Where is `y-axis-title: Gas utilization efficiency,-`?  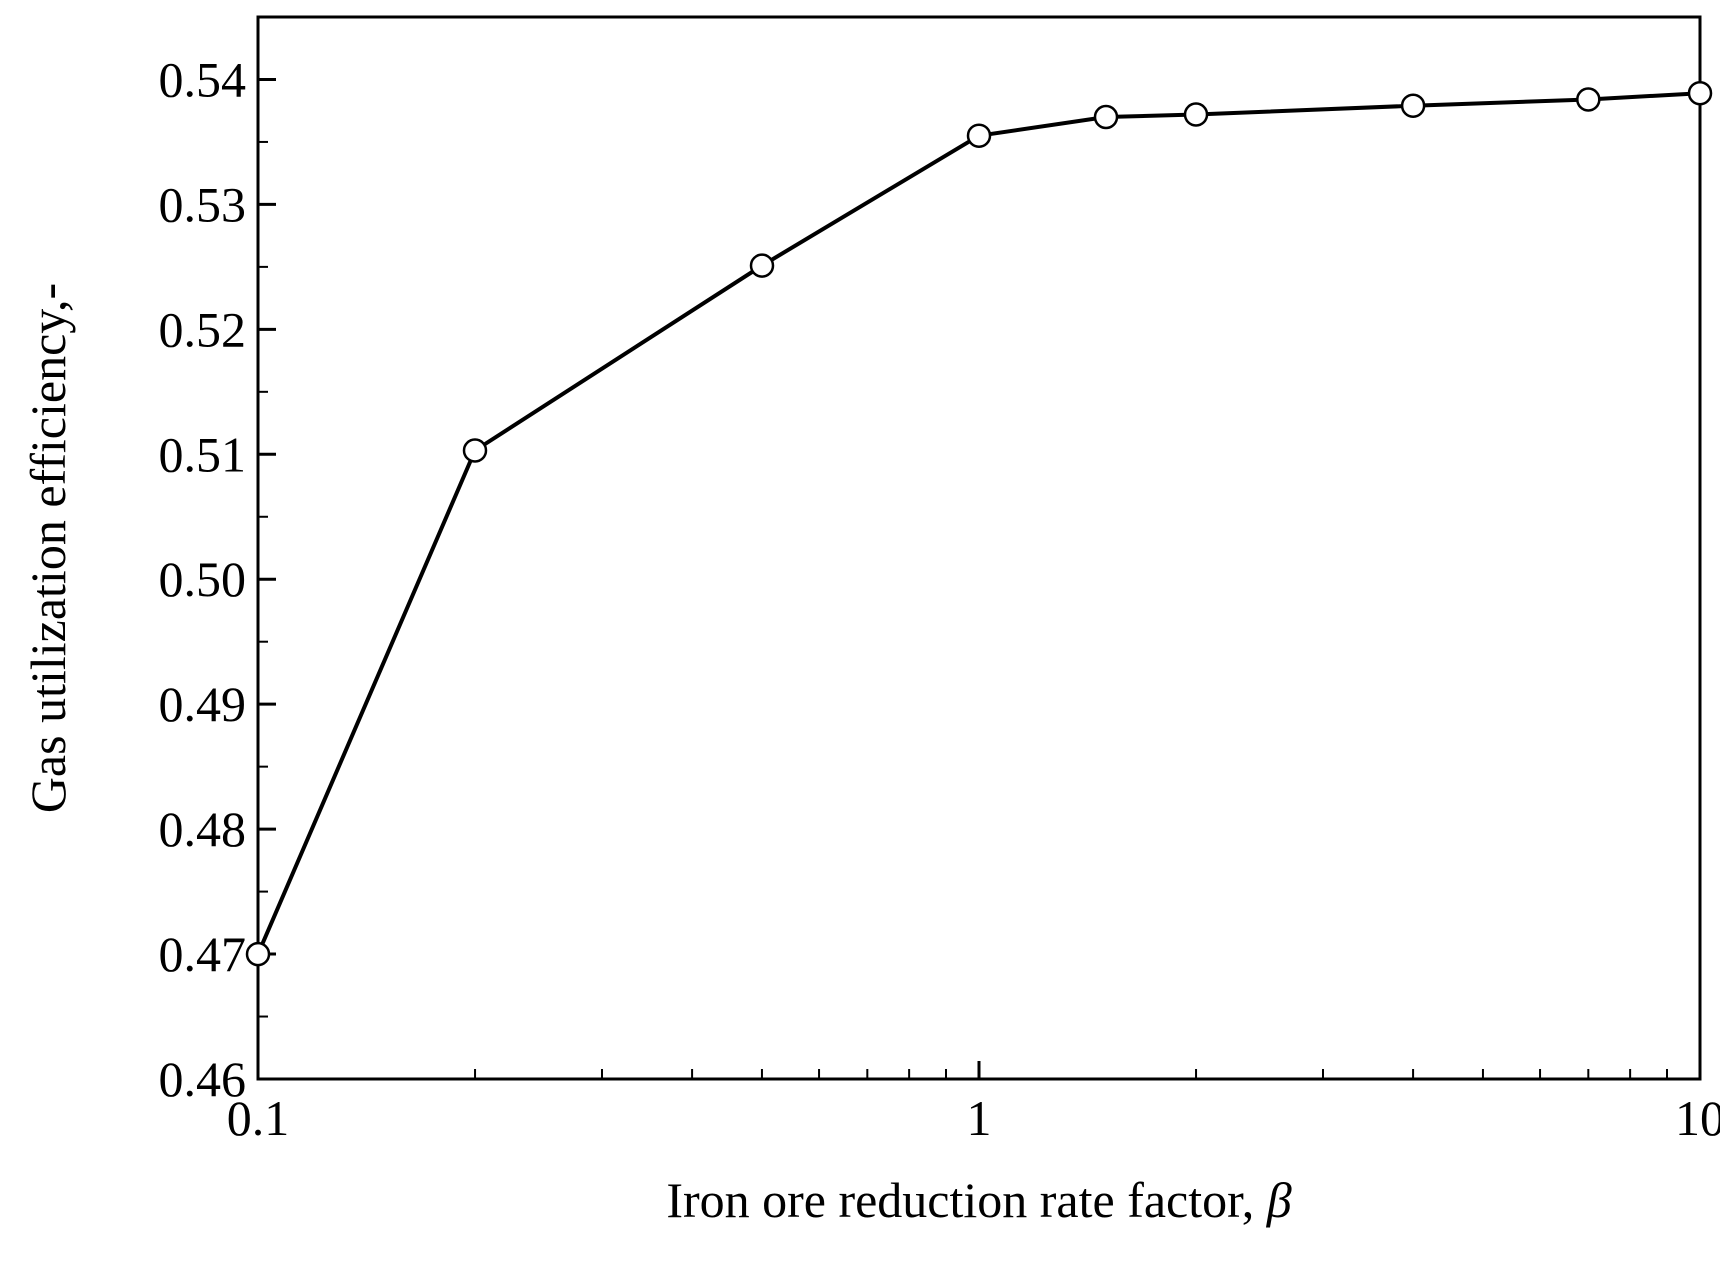
y-axis-title: Gas utilization efficiency,- is located at coordinates (48, 548).